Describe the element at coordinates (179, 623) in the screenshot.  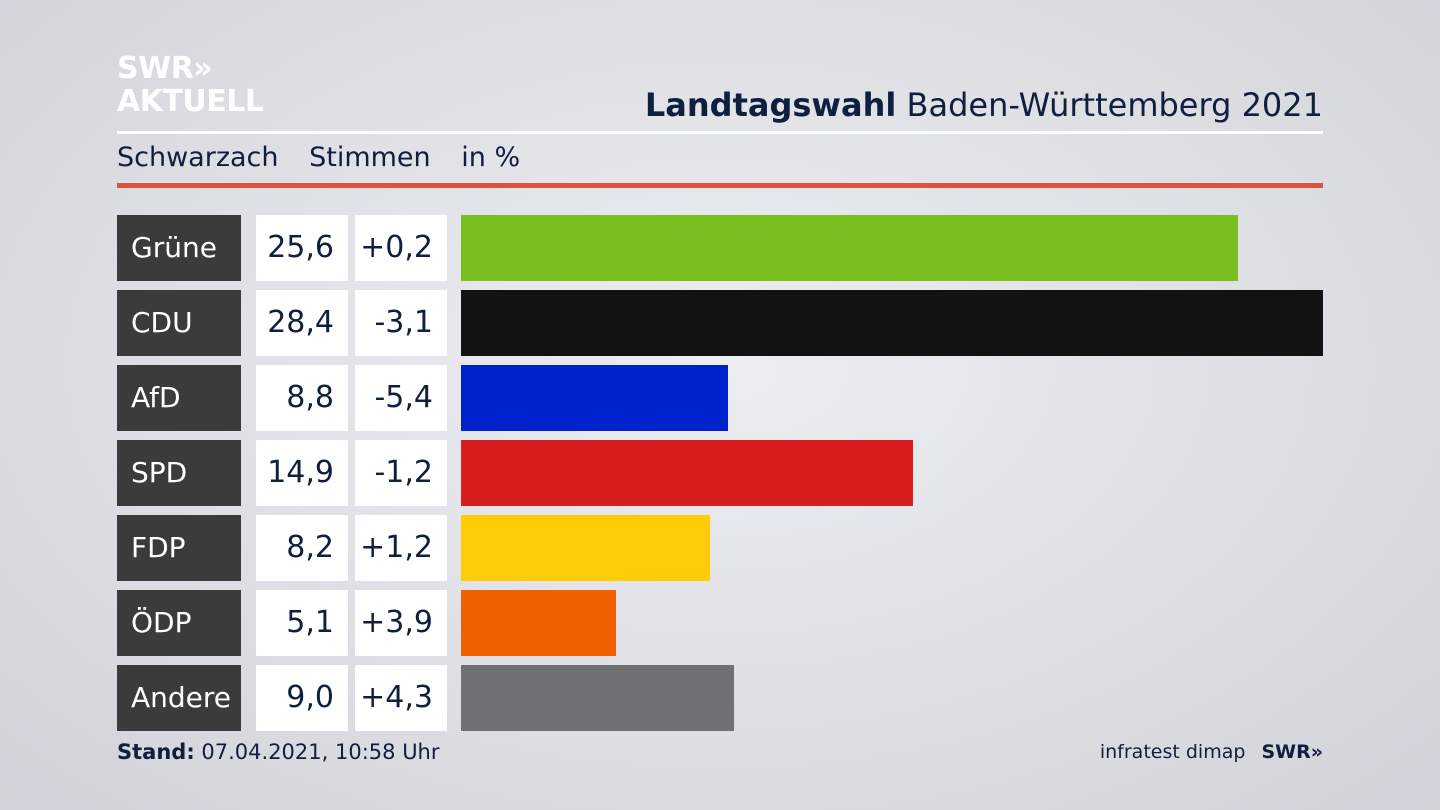
I see `party-label: ÖDP` at that location.